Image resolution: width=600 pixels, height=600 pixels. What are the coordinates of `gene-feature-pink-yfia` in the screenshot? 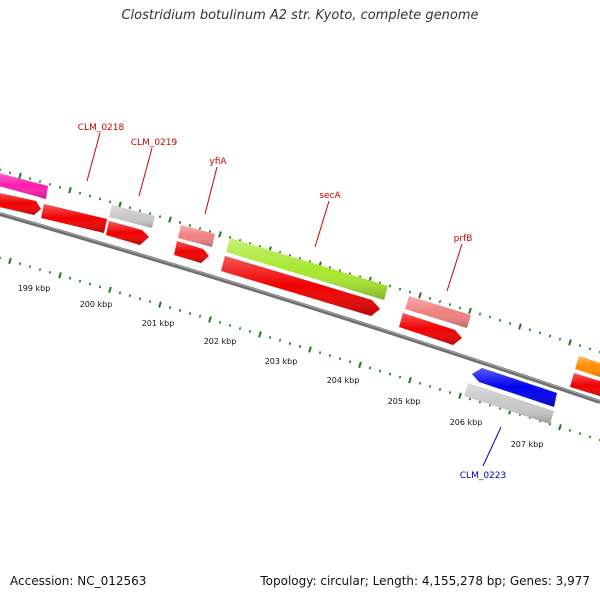 It's located at (196, 236).